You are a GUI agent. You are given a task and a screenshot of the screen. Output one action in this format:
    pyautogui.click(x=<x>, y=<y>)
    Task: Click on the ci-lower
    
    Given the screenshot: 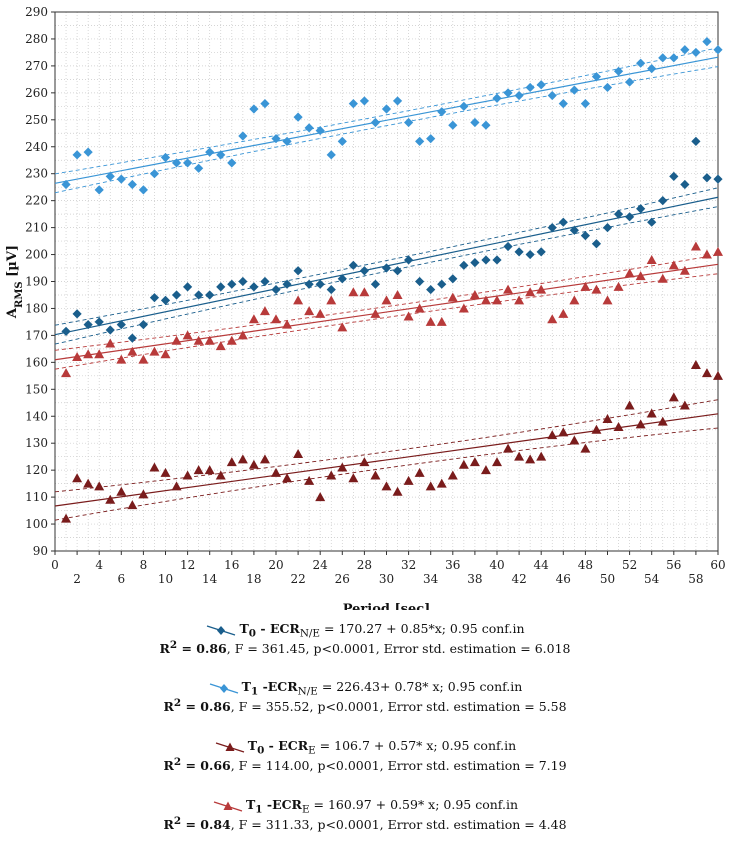 What is the action you would take?
    pyautogui.click(x=386, y=474)
    